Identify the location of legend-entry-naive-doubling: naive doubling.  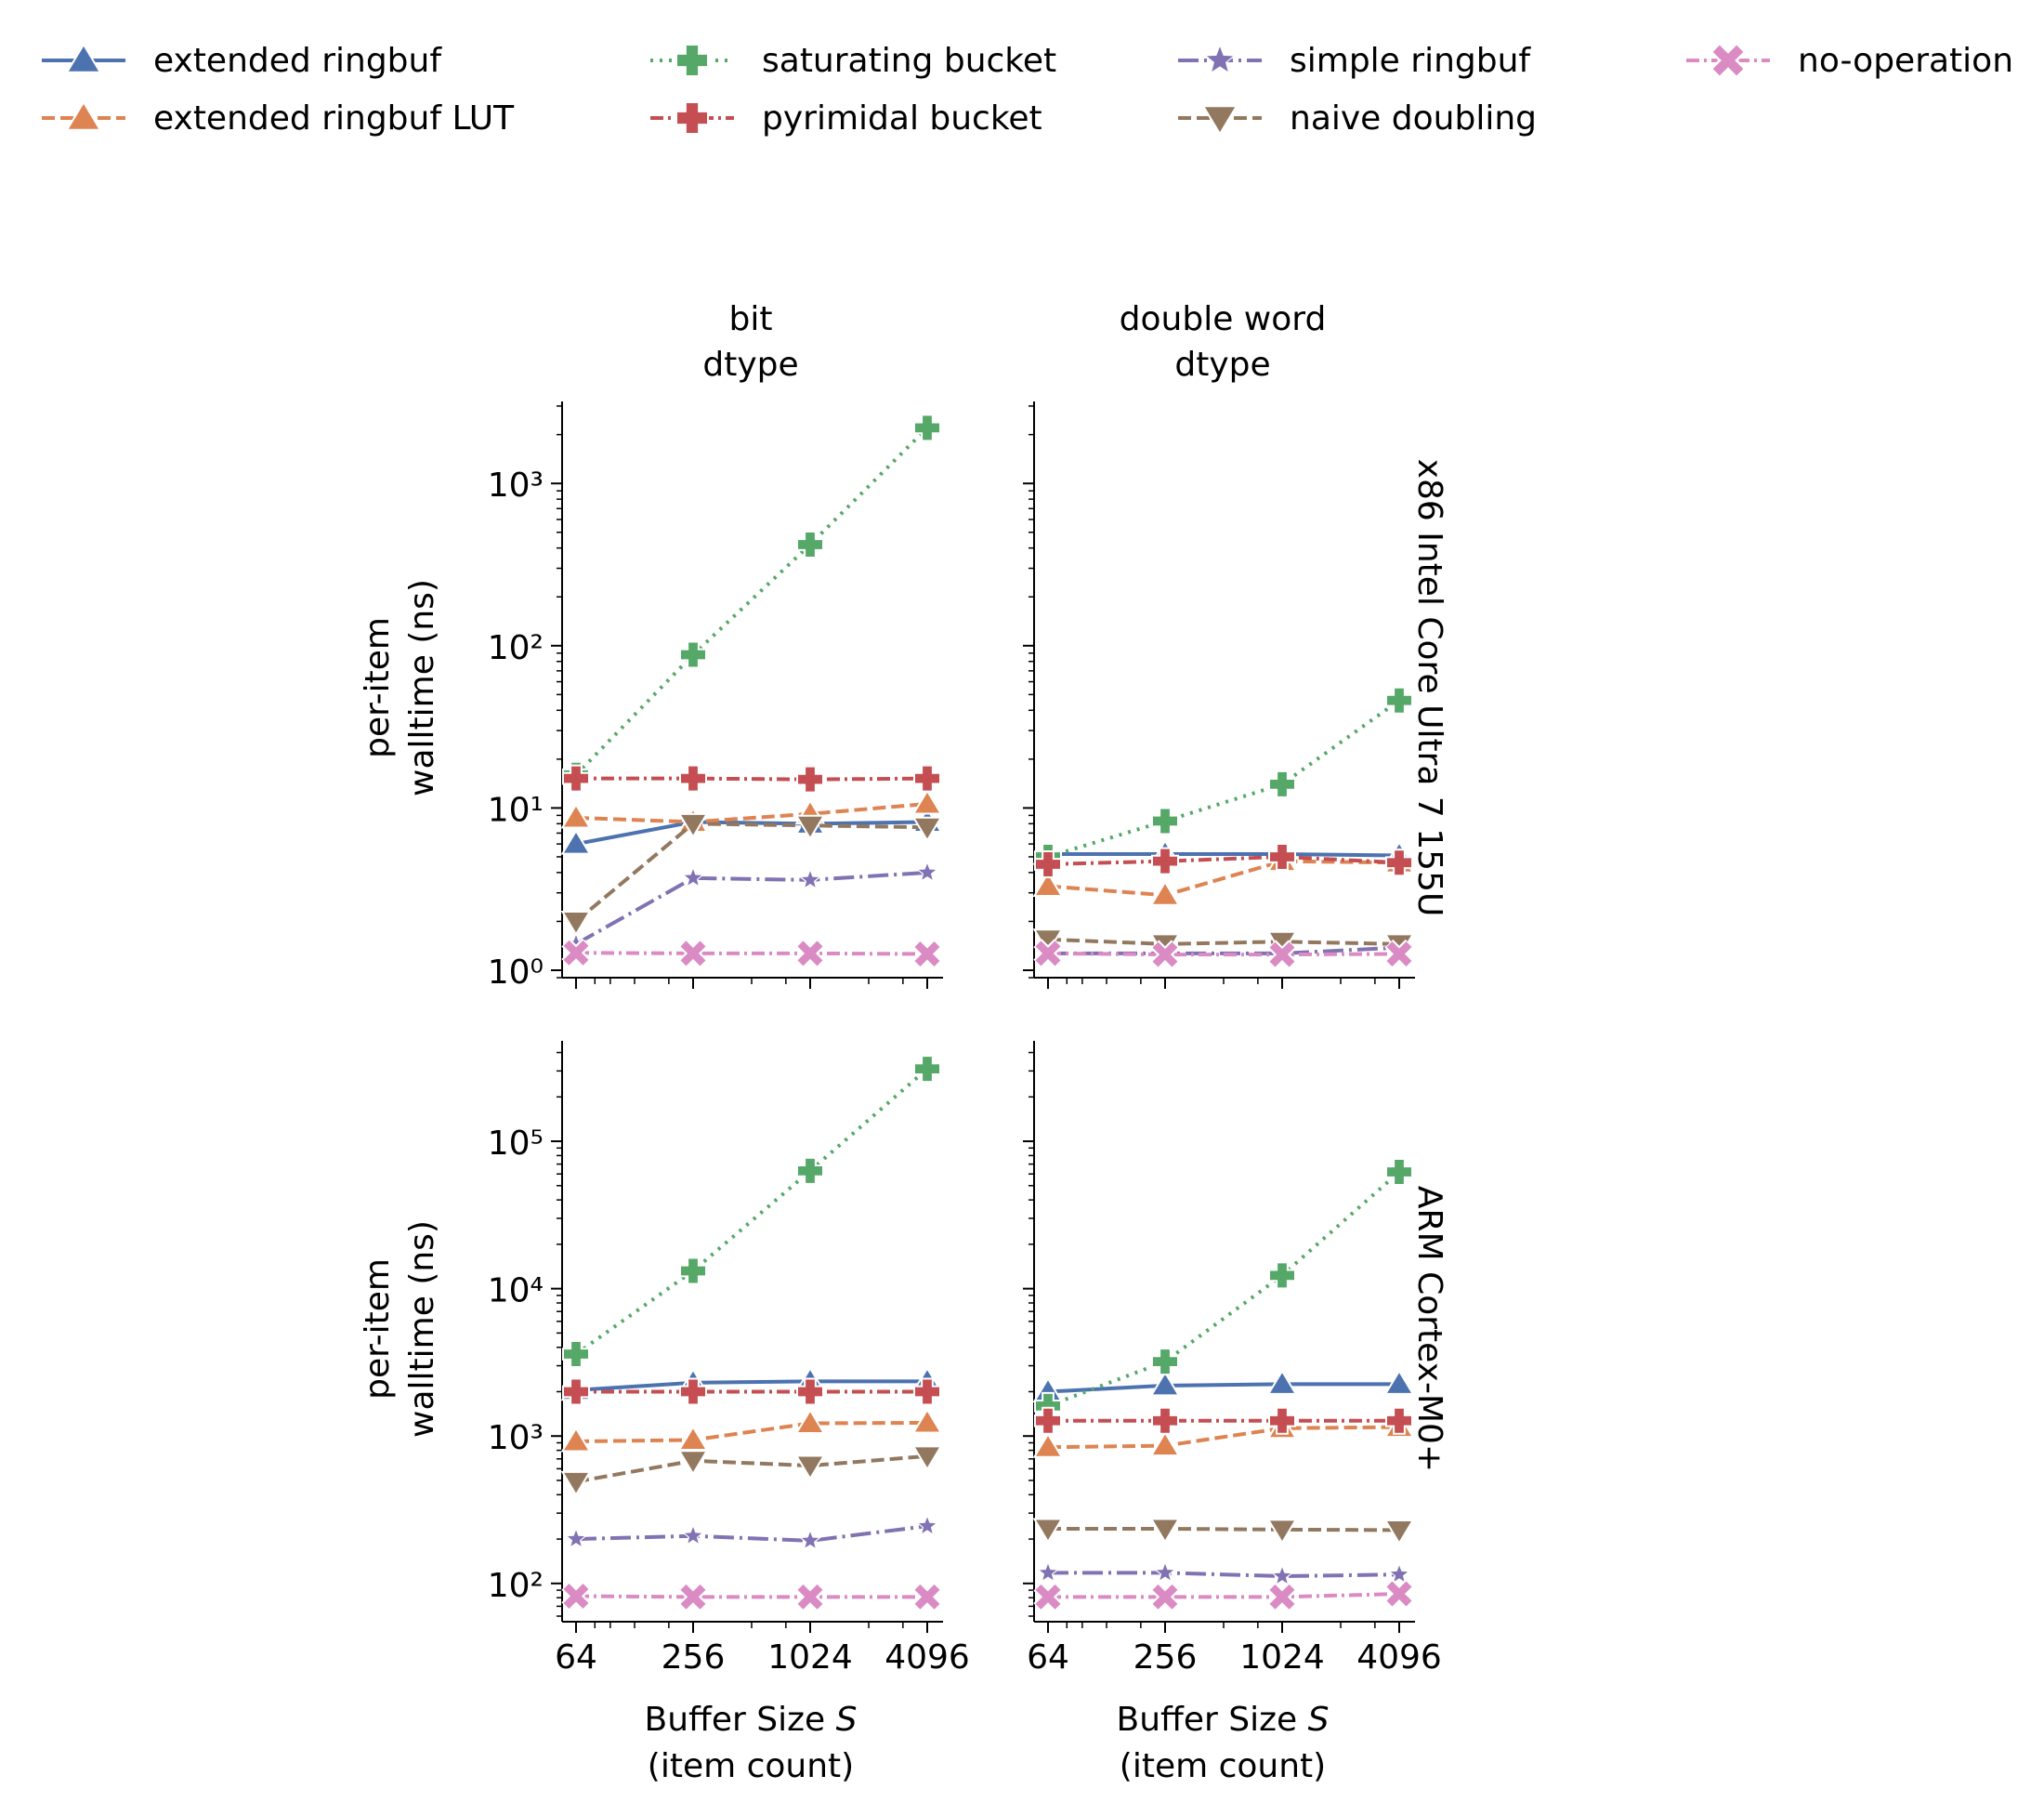
(1357, 118).